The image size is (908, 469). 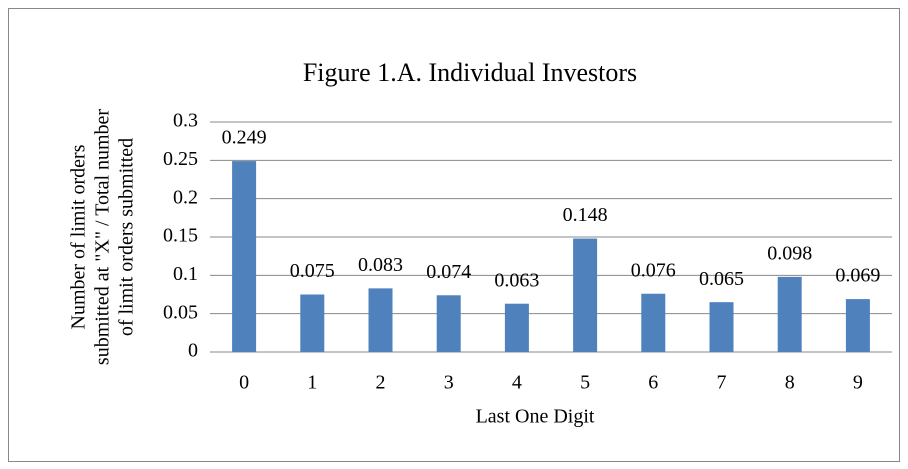 I want to click on data-label: 0.098, so click(x=789, y=253).